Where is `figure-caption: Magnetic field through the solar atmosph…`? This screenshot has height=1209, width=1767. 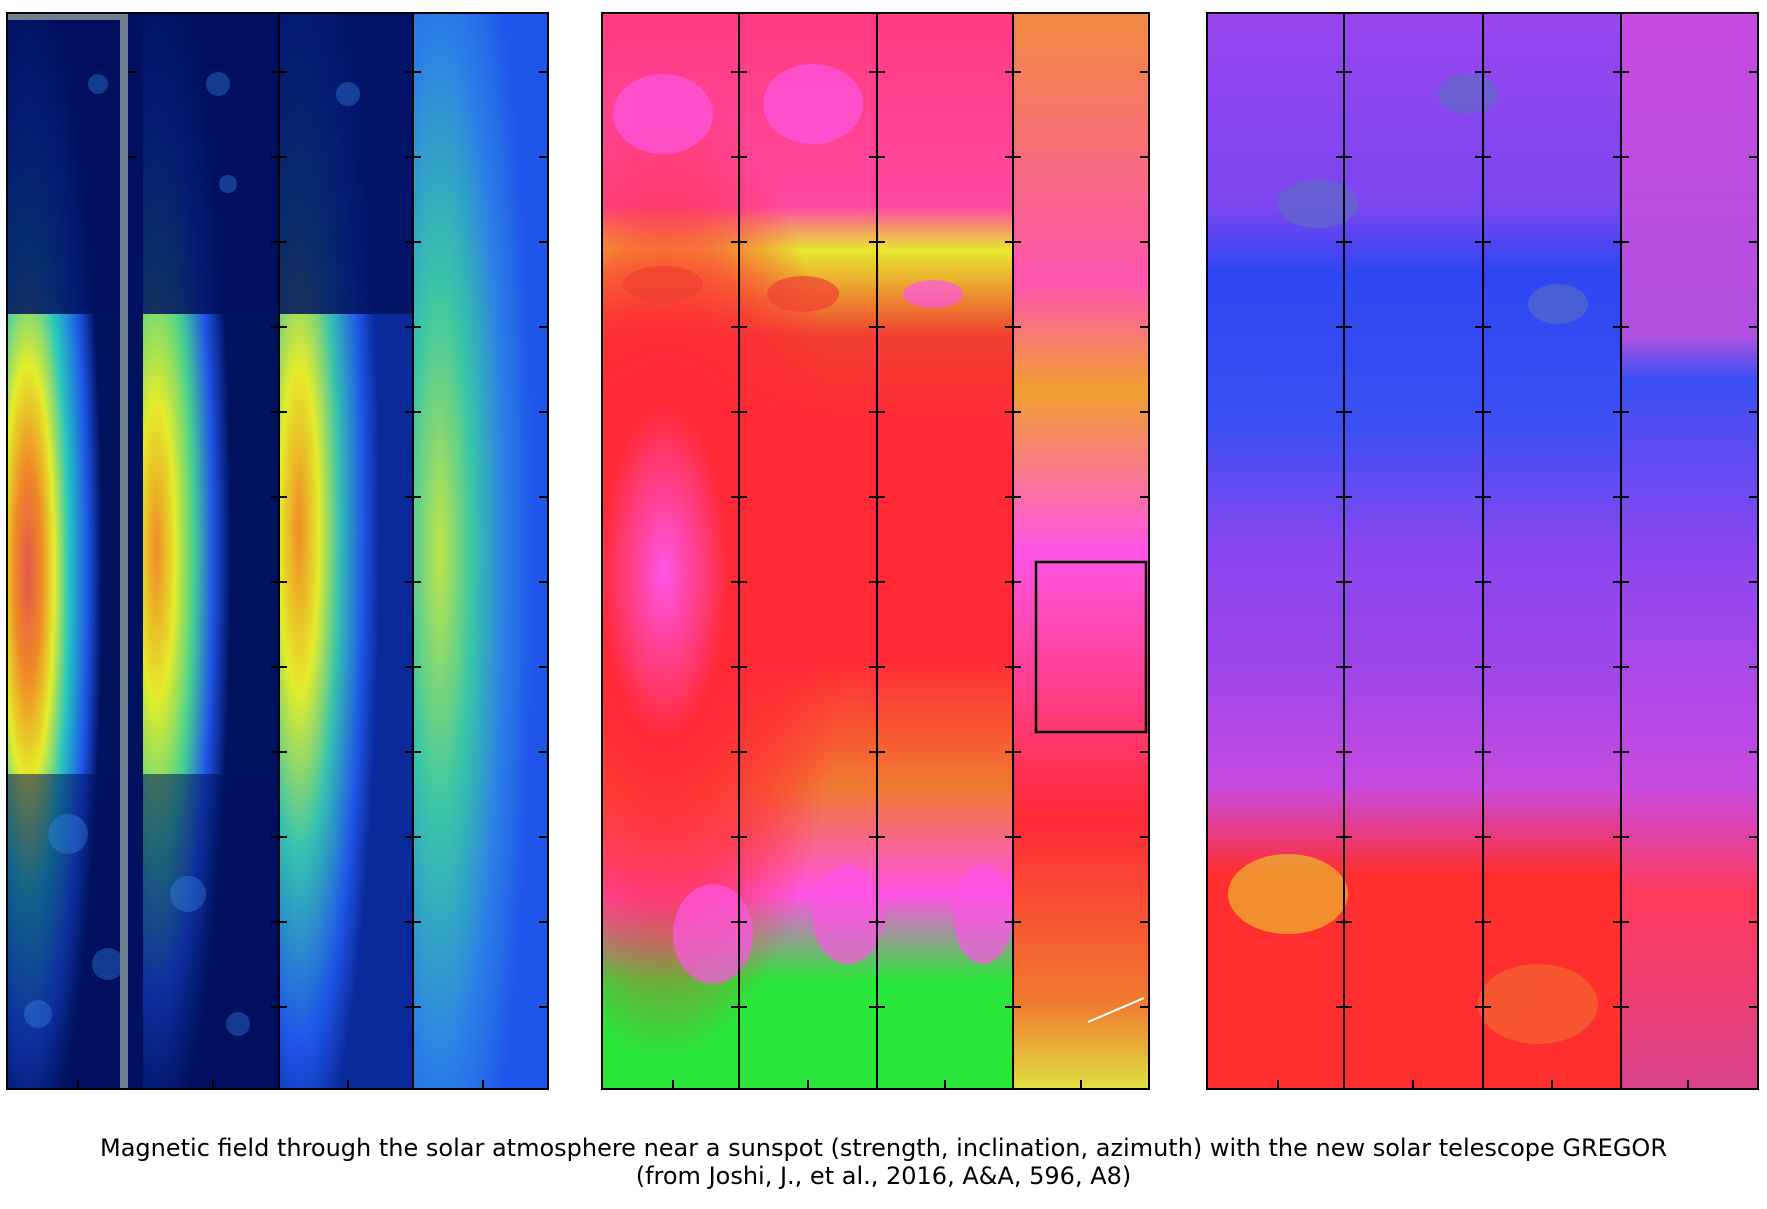
figure-caption: Magnetic field through the solar atmosph… is located at coordinates (883, 1162).